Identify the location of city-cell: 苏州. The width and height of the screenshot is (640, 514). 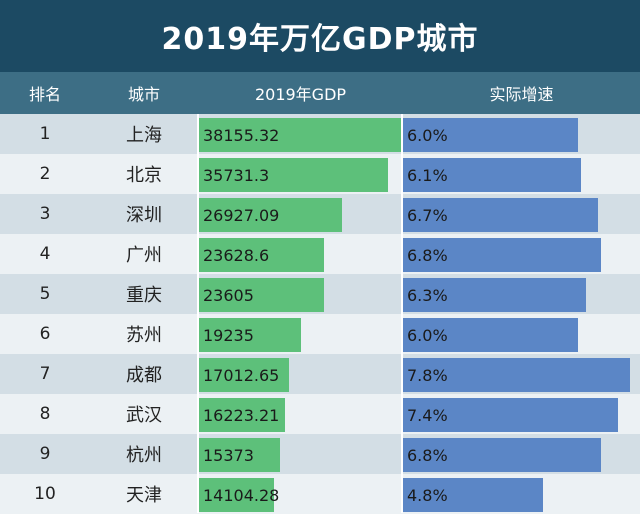
(144, 335).